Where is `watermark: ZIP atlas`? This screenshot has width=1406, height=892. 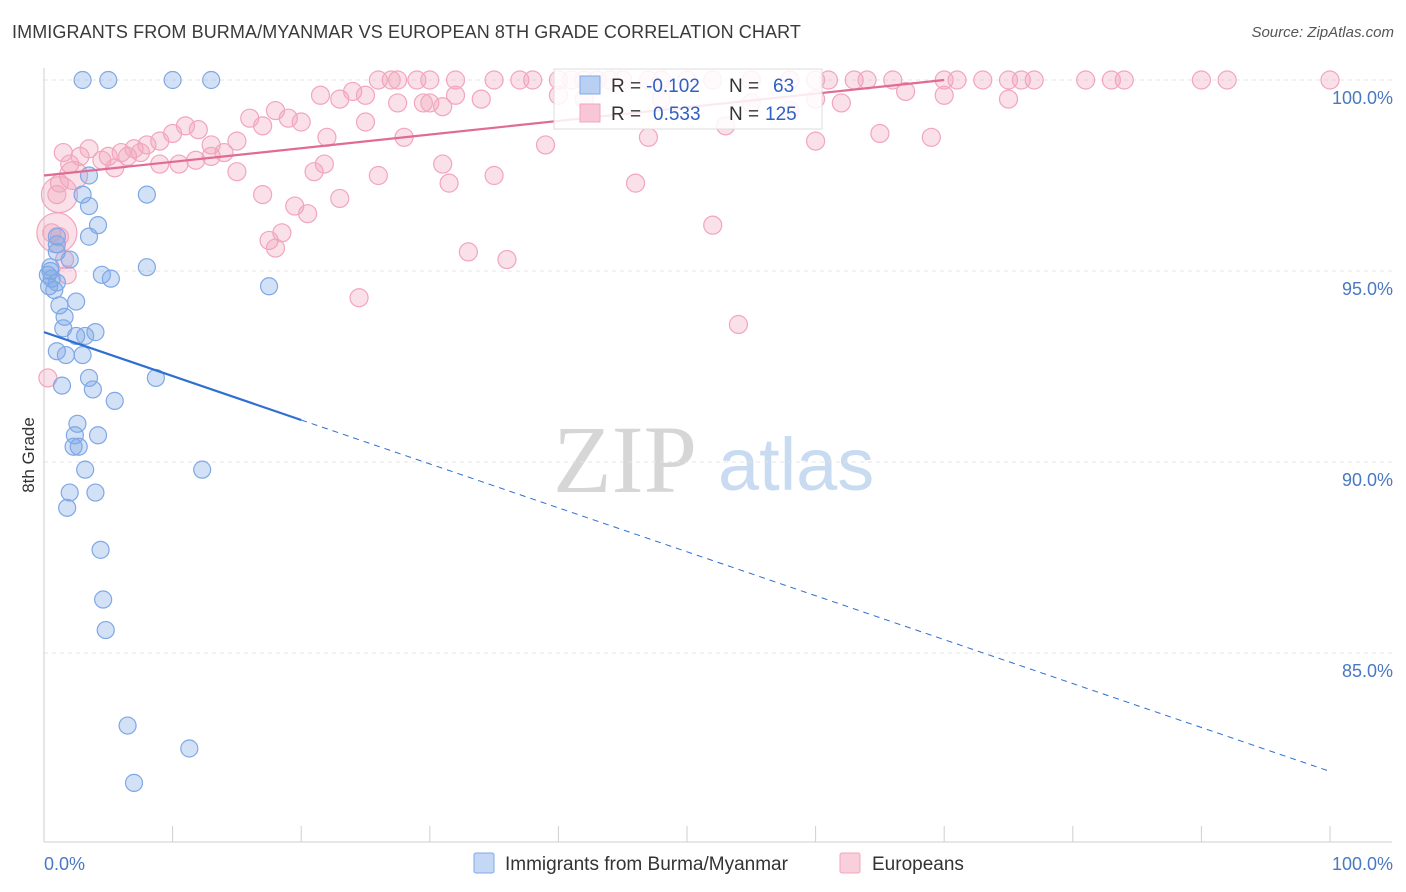 watermark: ZIP atlas is located at coordinates (713, 459).